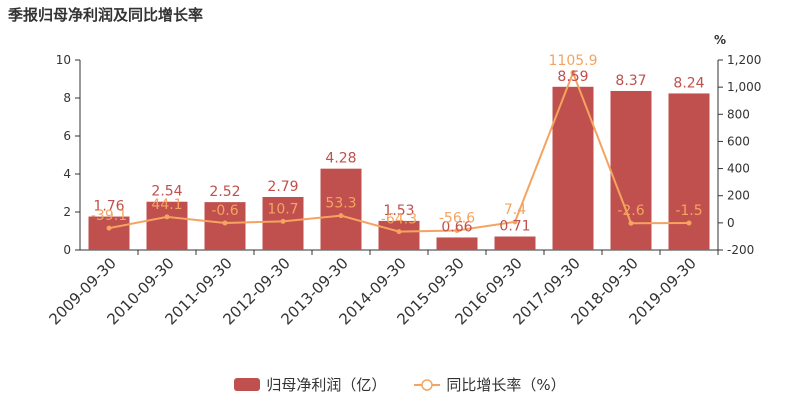 The height and width of the screenshot is (400, 800). Describe the element at coordinates (106, 15) in the screenshot. I see `chart-title: 季报归母净利润及同比增长率` at that location.